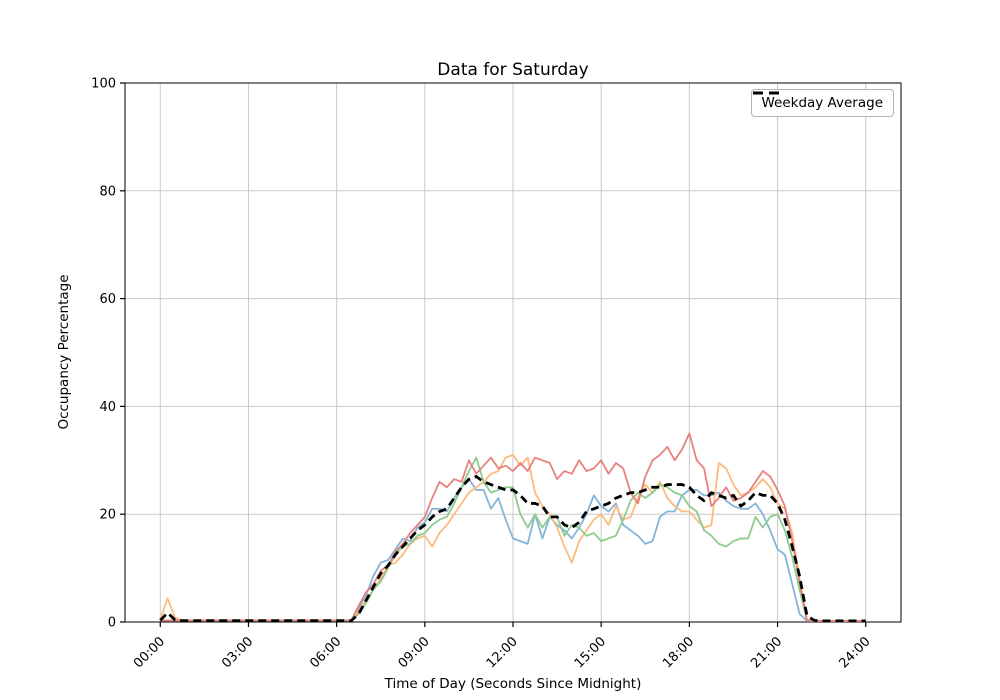 The image size is (1000, 700). Describe the element at coordinates (107, 407) in the screenshot. I see `y-tick-label: 40` at that location.